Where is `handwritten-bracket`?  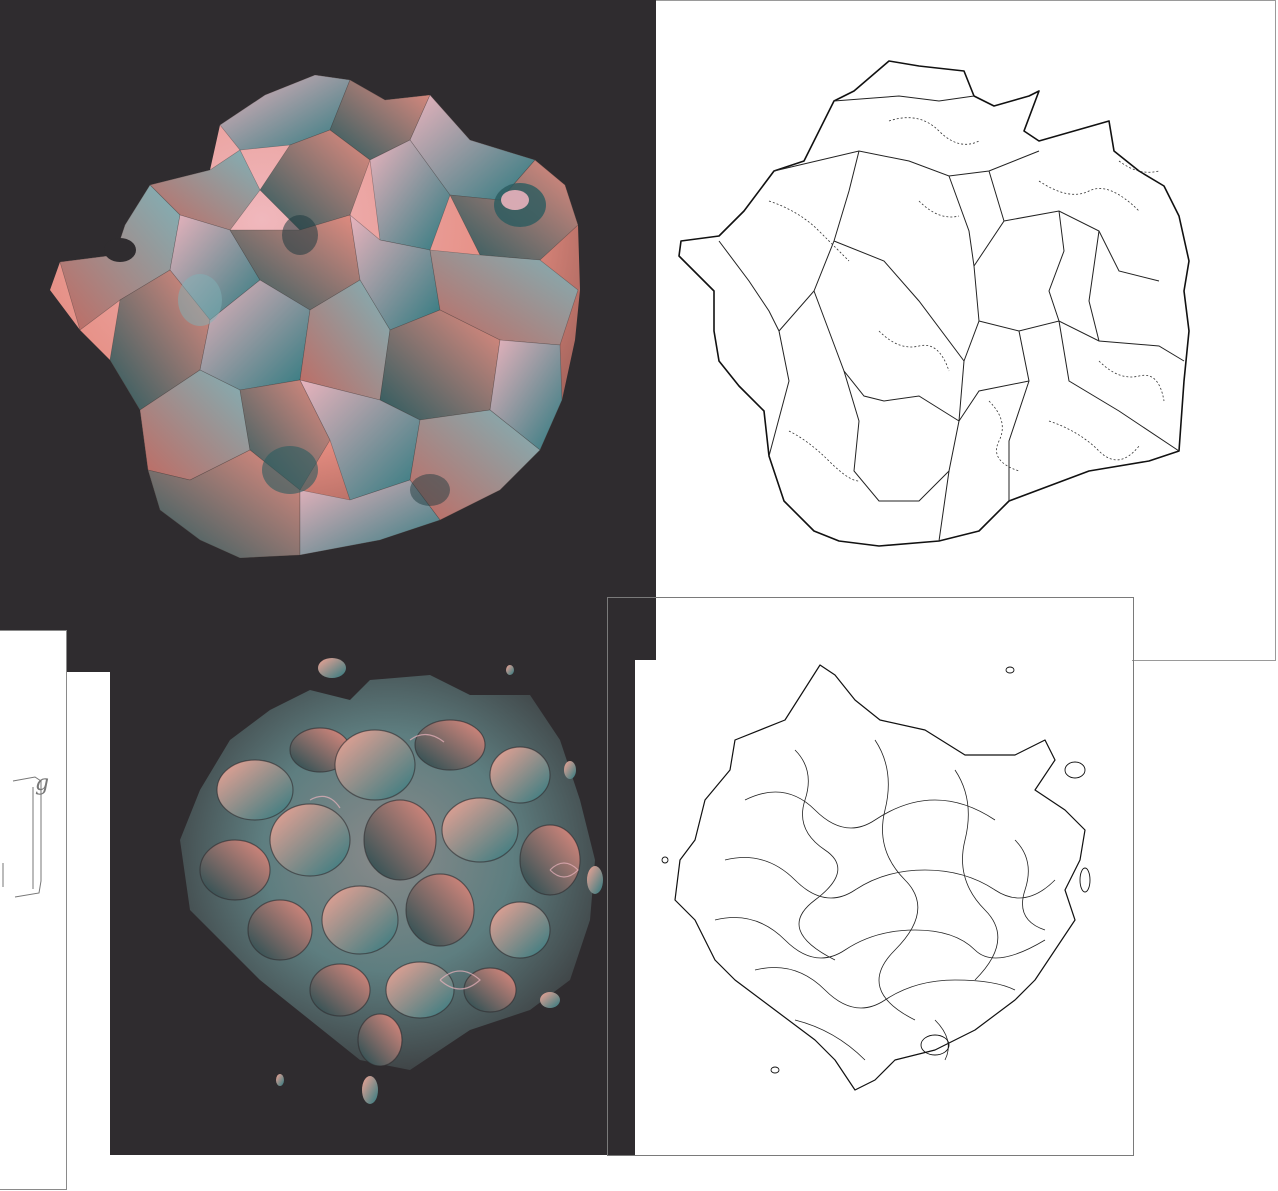 handwritten-bracket is located at coordinates (34, 911).